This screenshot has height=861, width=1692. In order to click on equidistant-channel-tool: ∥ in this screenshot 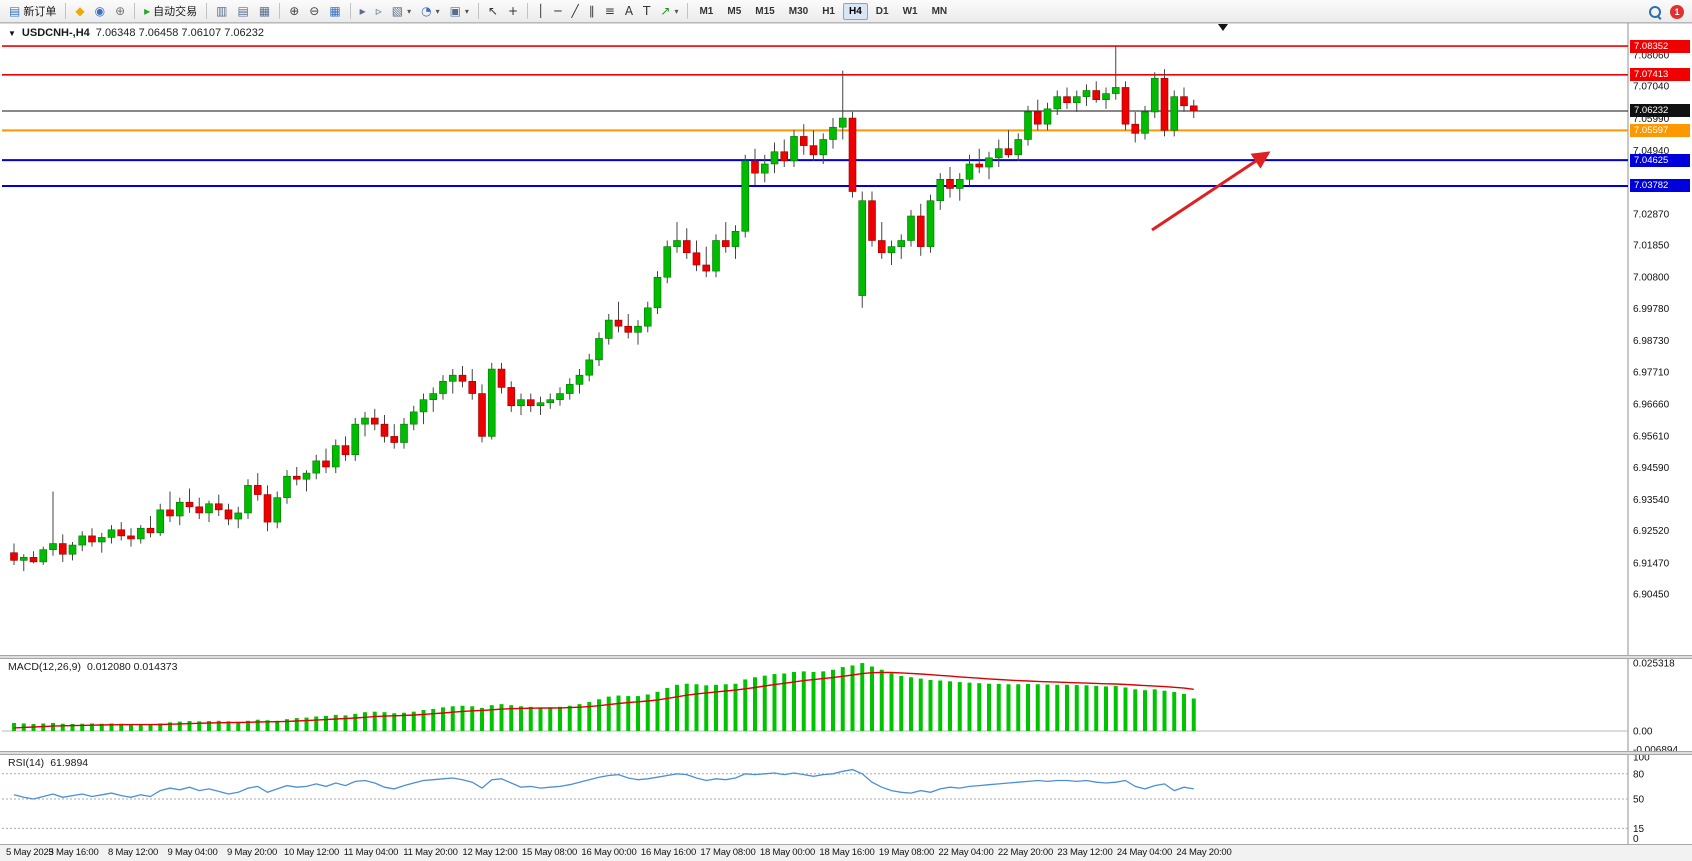, I will do `click(592, 11)`.